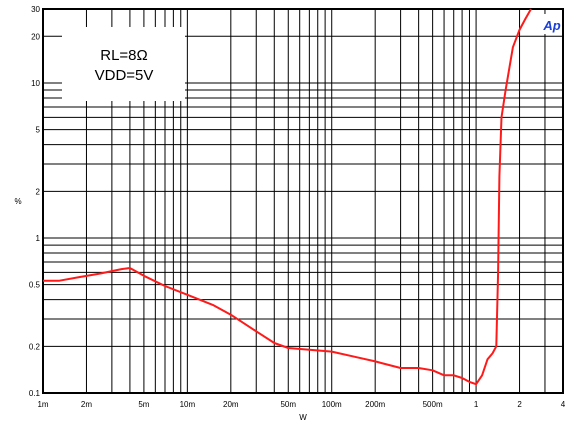 This screenshot has width=572, height=427. I want to click on x-tick-label: 10m, so click(188, 404).